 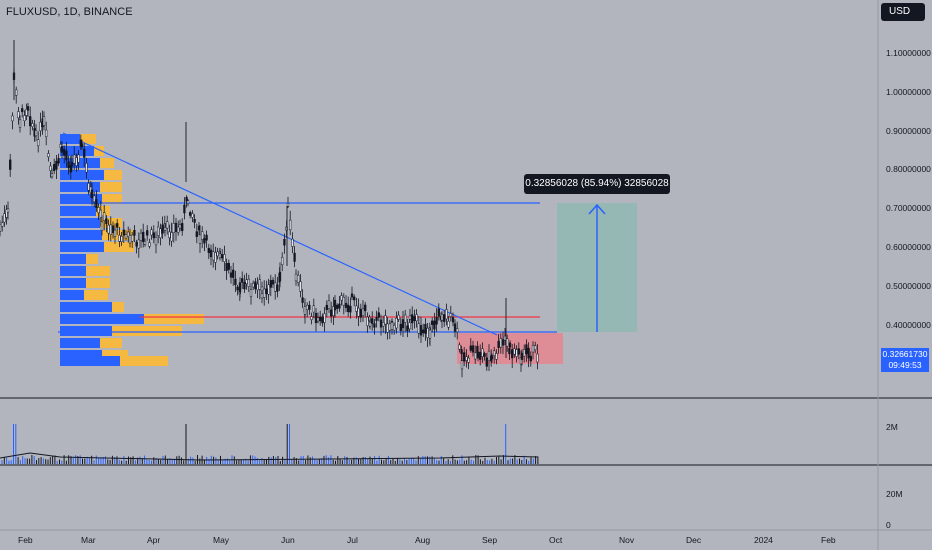 What do you see at coordinates (352, 540) in the screenshot?
I see `time-tick-label: Jul` at bounding box center [352, 540].